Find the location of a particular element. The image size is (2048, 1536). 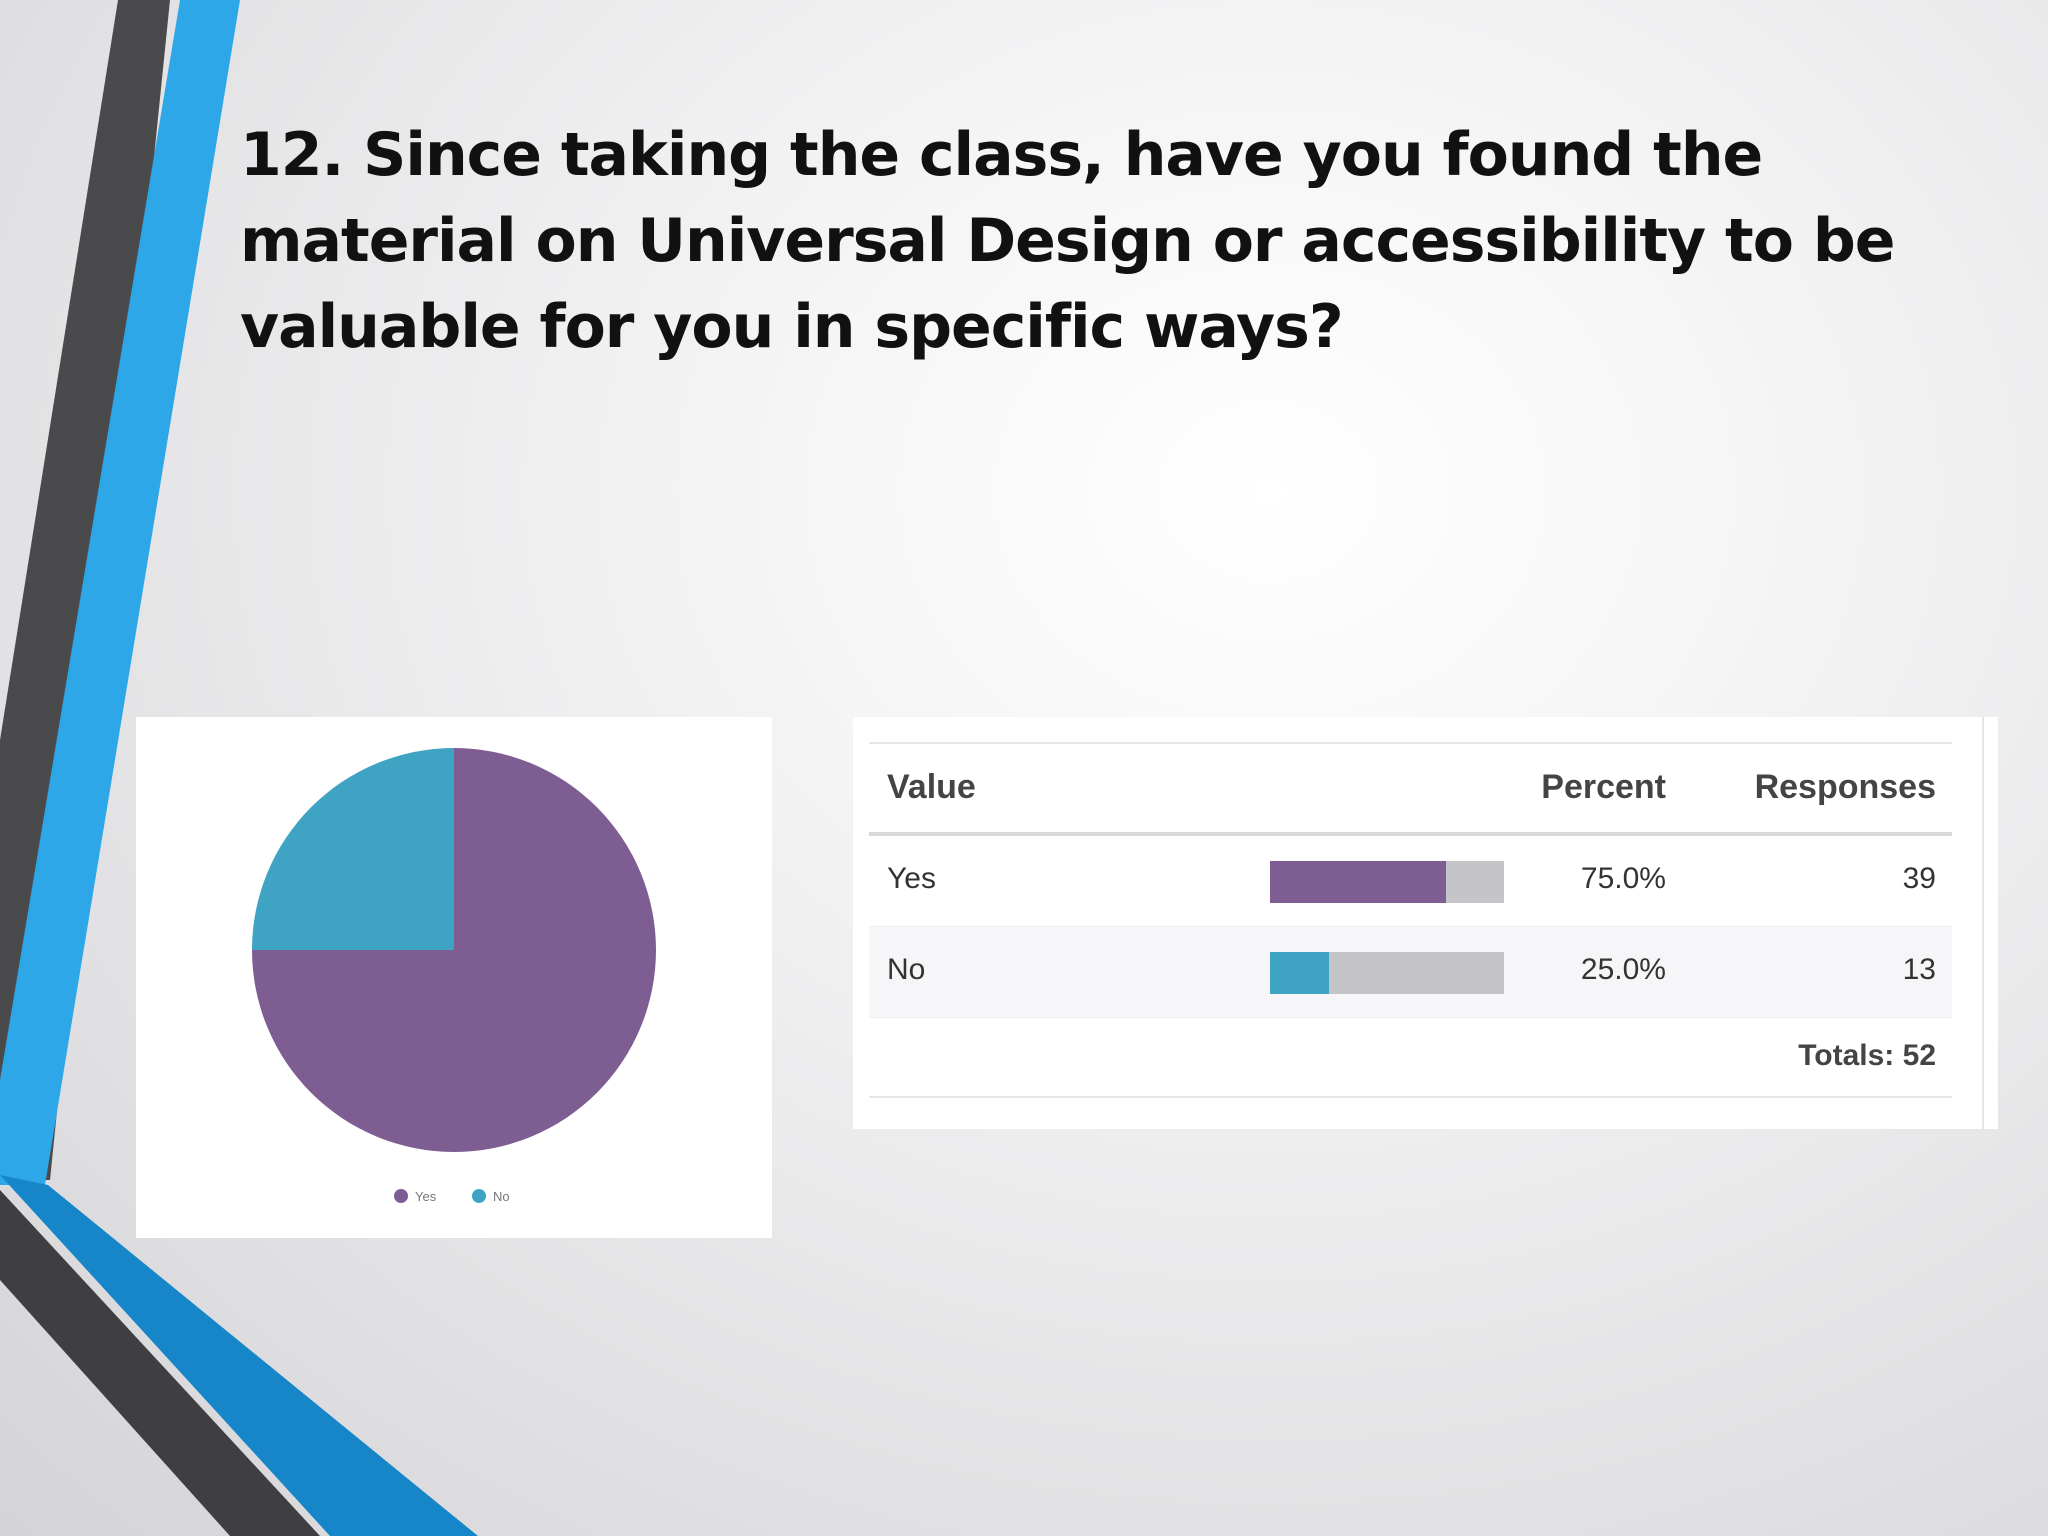

legend-marker-no is located at coordinates (479, 1196).